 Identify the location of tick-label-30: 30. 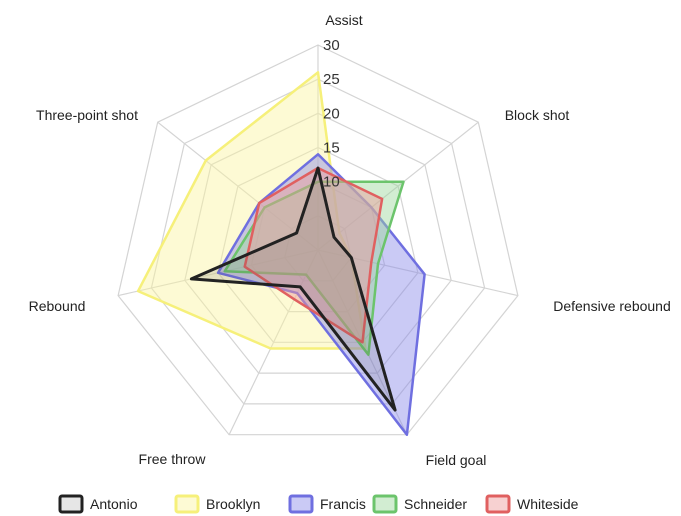
(331, 45).